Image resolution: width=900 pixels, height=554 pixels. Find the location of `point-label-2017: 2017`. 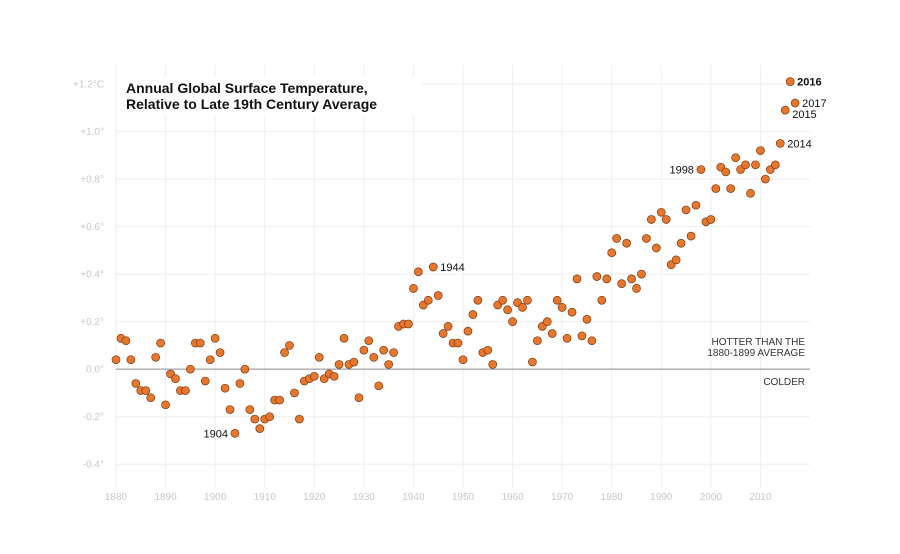

point-label-2017: 2017 is located at coordinates (814, 104).